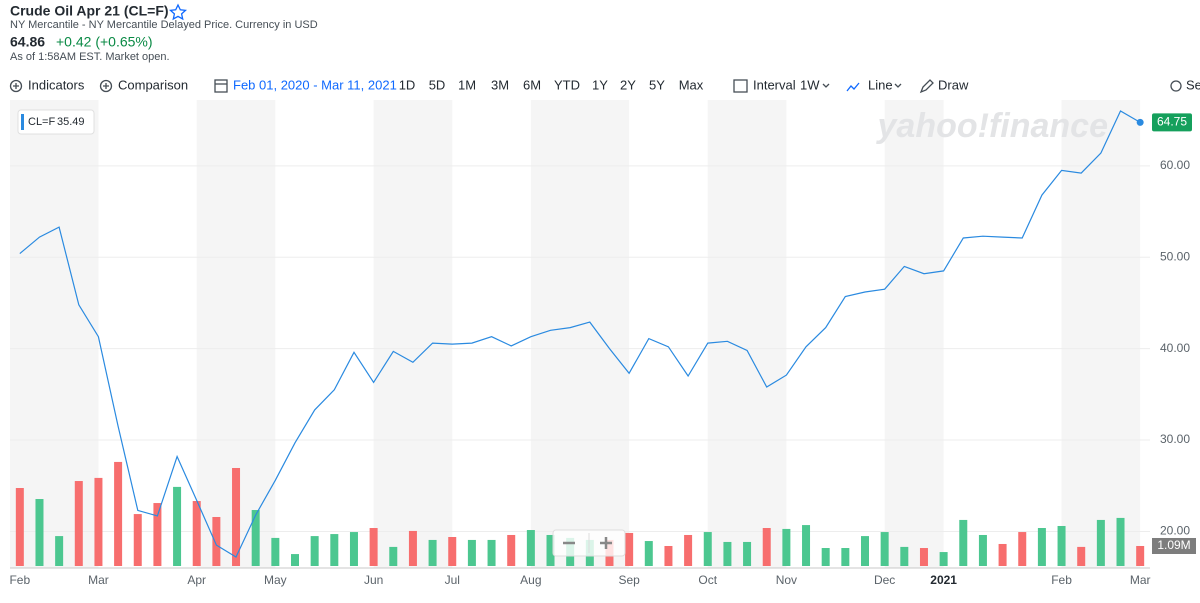 This screenshot has width=1200, height=603. I want to click on range-button: 5Y, so click(657, 84).